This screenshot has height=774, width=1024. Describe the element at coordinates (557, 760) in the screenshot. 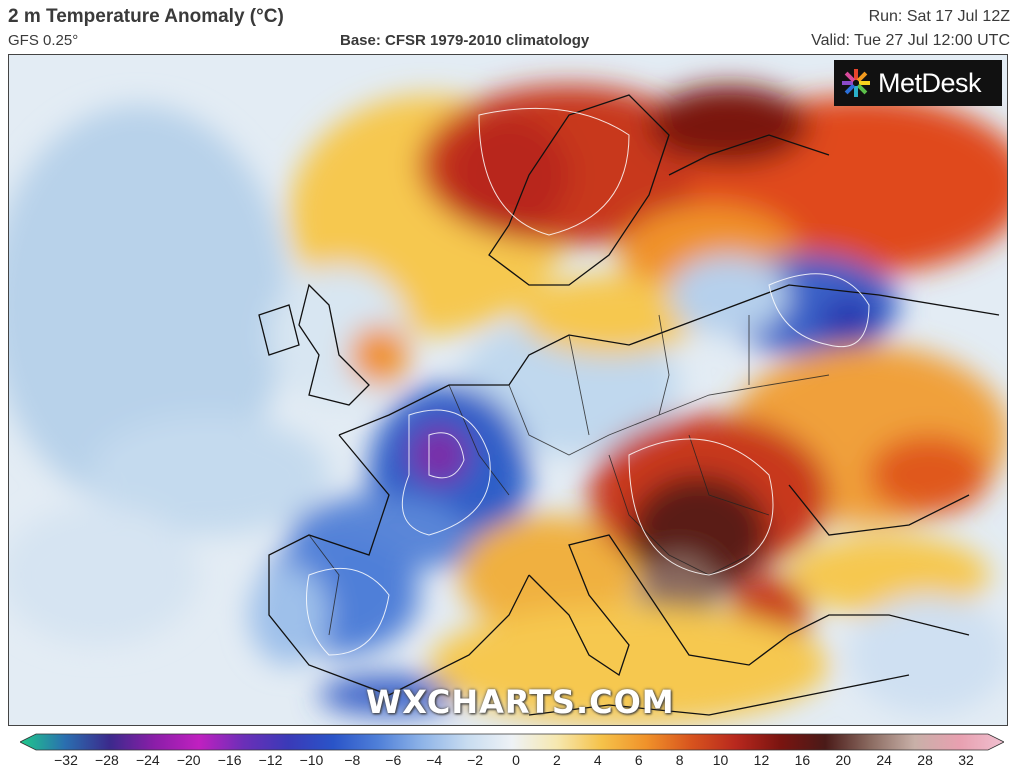

I see `colorbar-tick-label: 2` at that location.